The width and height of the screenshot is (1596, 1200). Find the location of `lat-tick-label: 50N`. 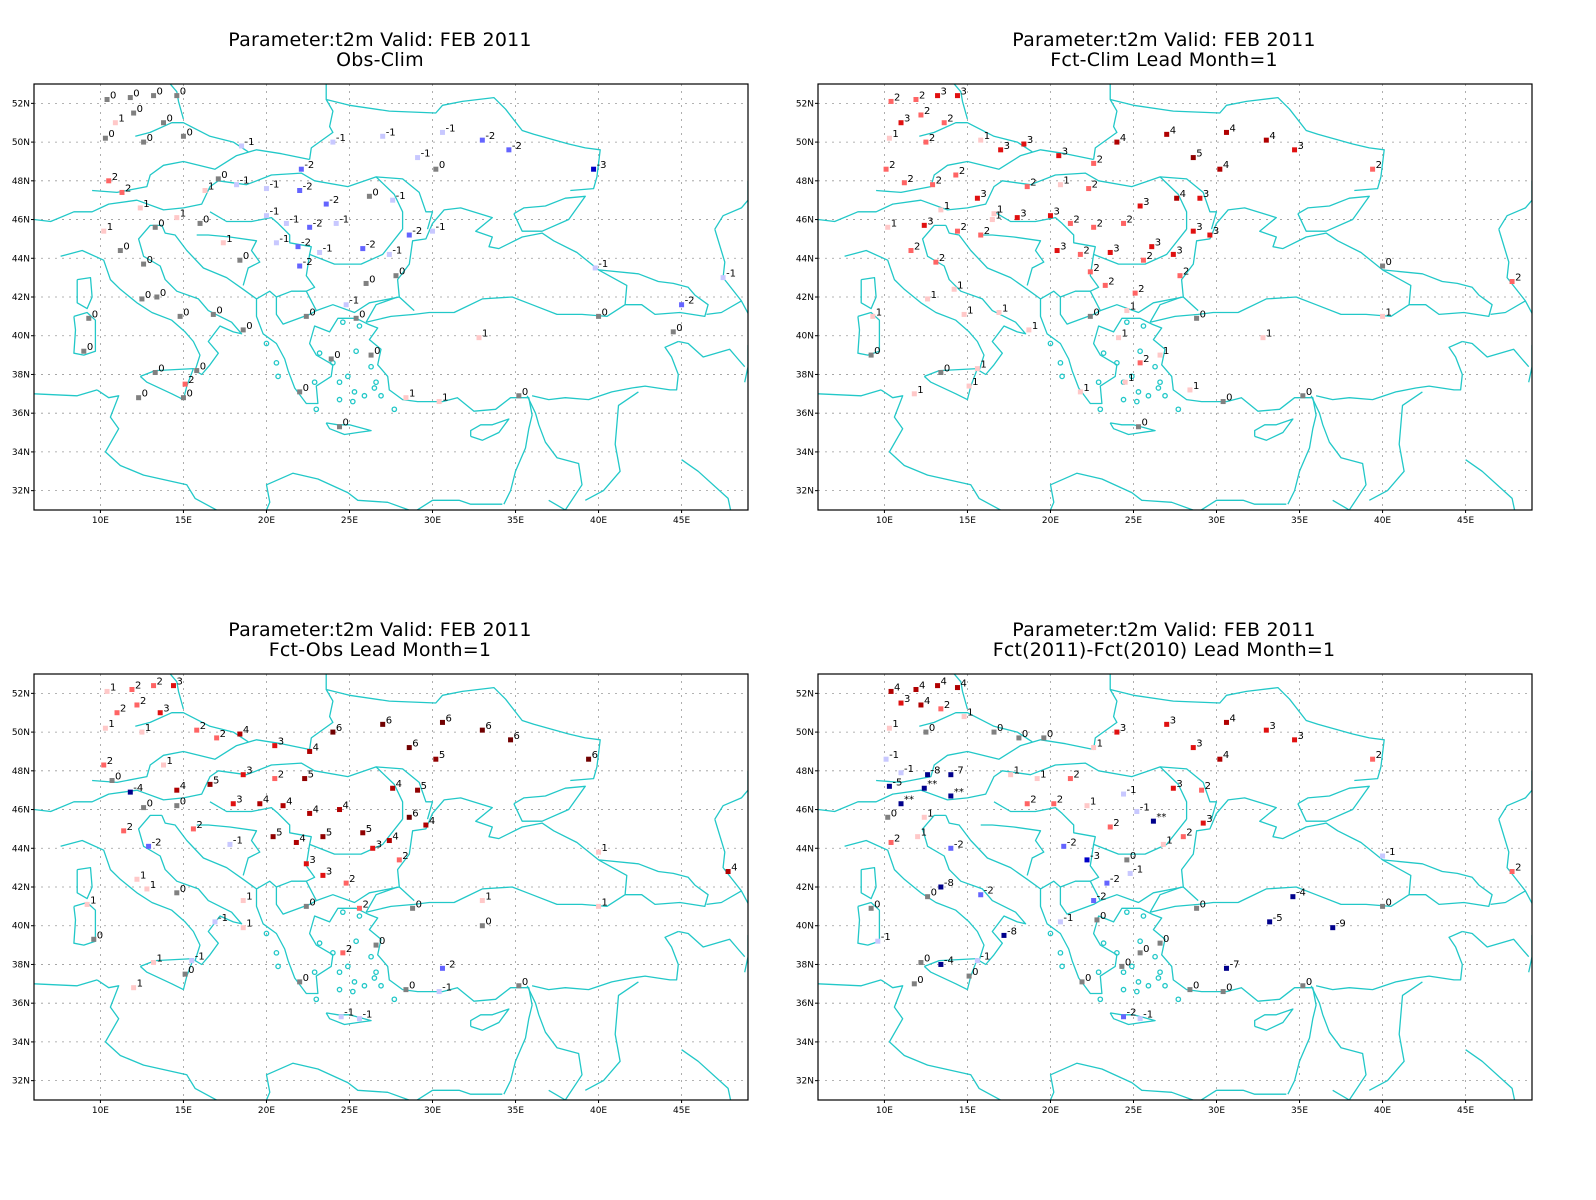

lat-tick-label: 50N is located at coordinates (21, 143).